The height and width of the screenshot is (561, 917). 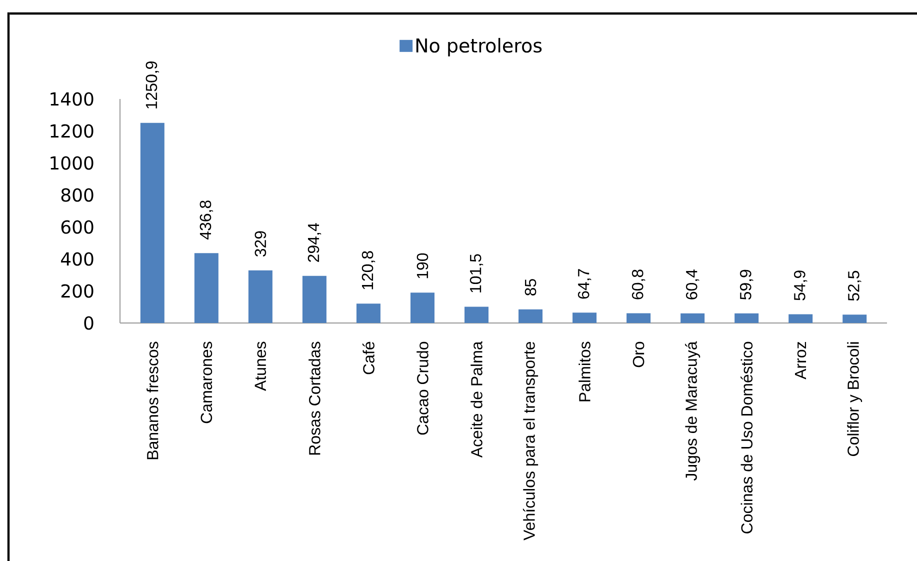 I want to click on y-tick-label: 1200, so click(x=72, y=131).